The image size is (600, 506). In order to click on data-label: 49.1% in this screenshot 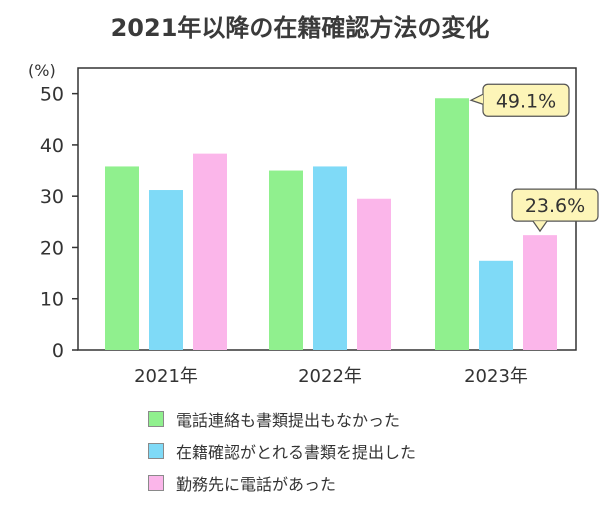, I will do `click(526, 101)`.